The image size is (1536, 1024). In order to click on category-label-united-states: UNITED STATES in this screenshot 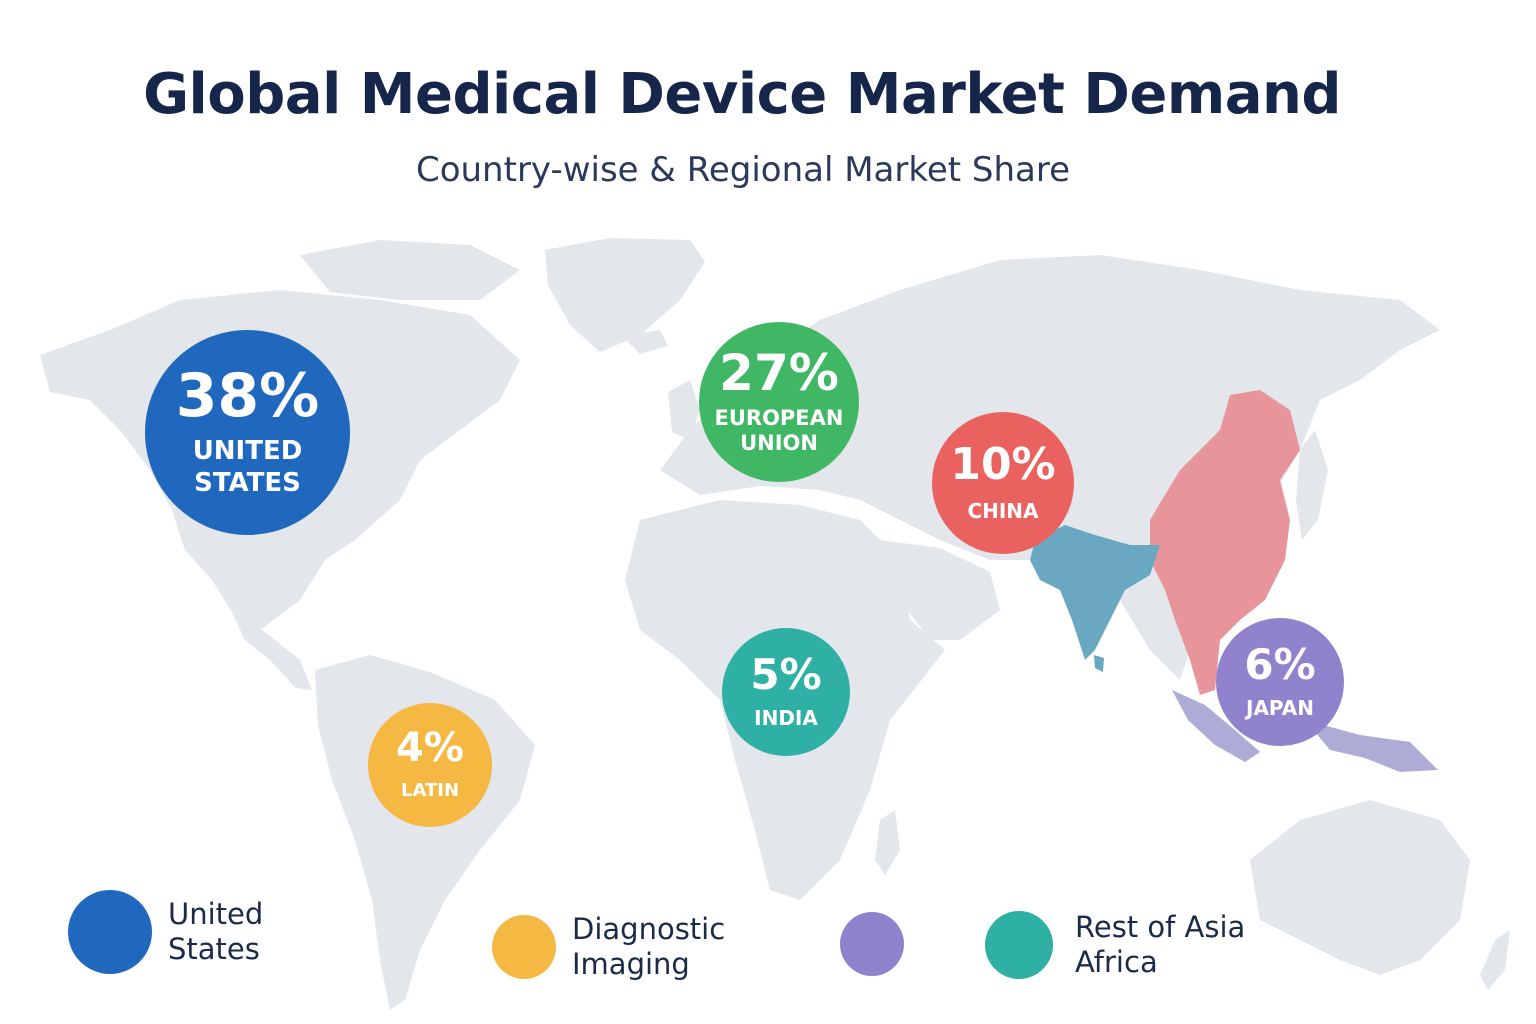, I will do `click(247, 467)`.